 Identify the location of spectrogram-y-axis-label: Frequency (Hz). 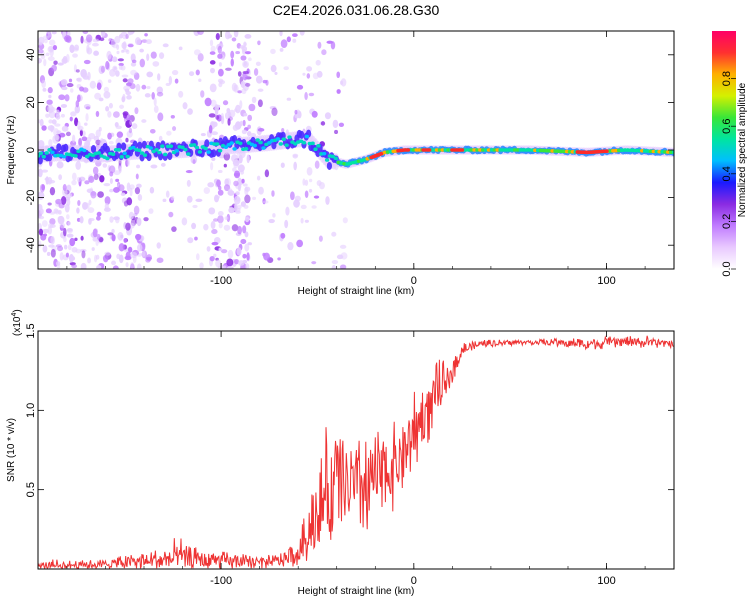
(11, 150).